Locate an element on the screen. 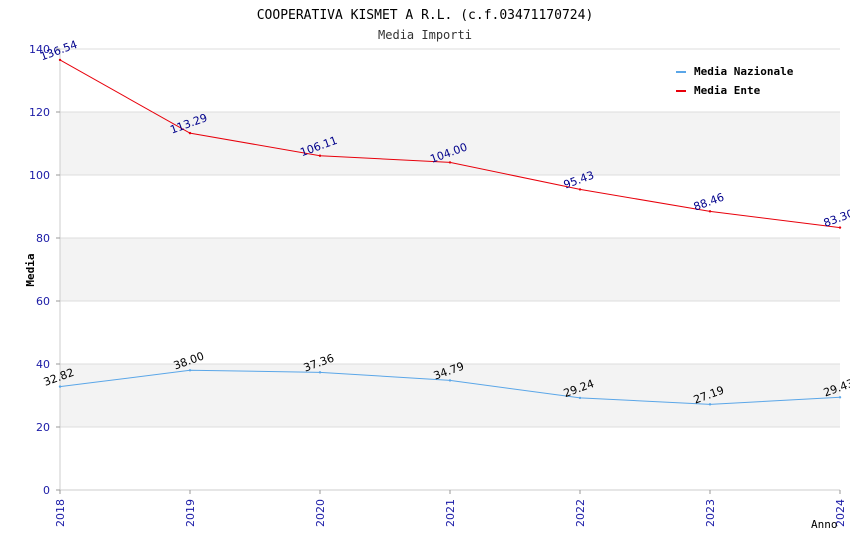 Image resolution: width=850 pixels, height=550 pixels. x-tick-label: 2021 is located at coordinates (450, 513).